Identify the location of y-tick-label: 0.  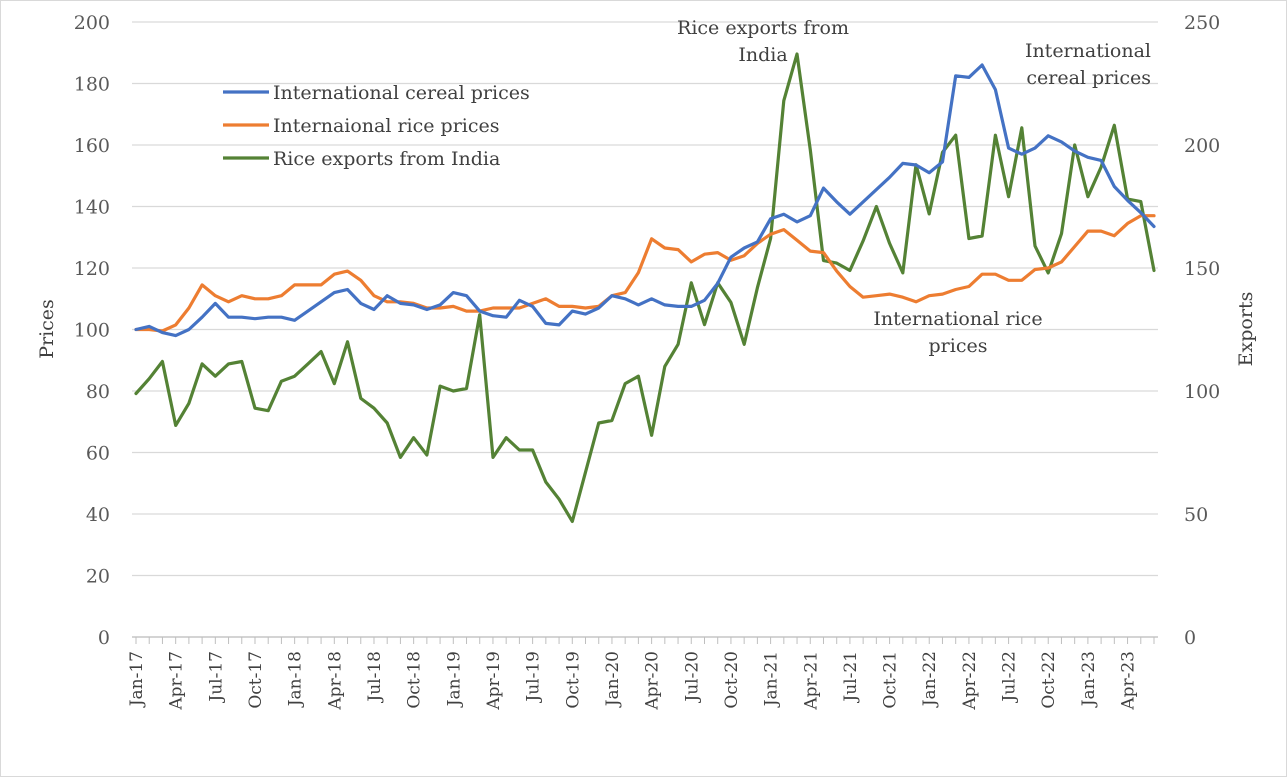
(104, 638).